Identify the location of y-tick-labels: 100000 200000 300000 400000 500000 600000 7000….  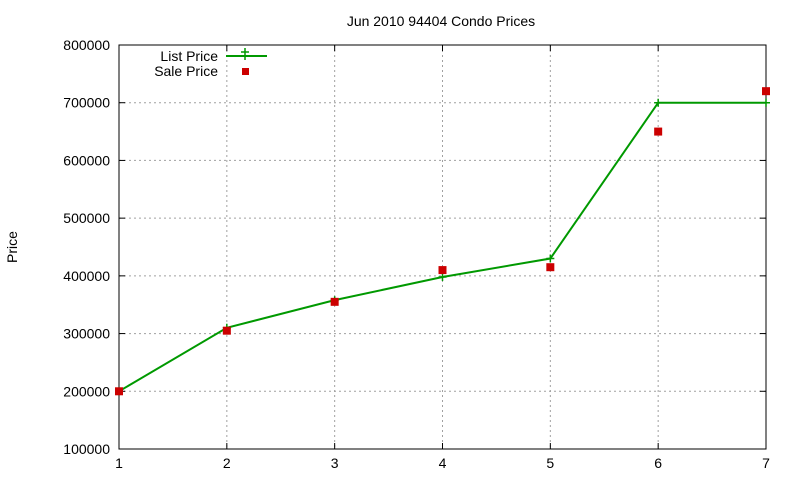
(86, 247).